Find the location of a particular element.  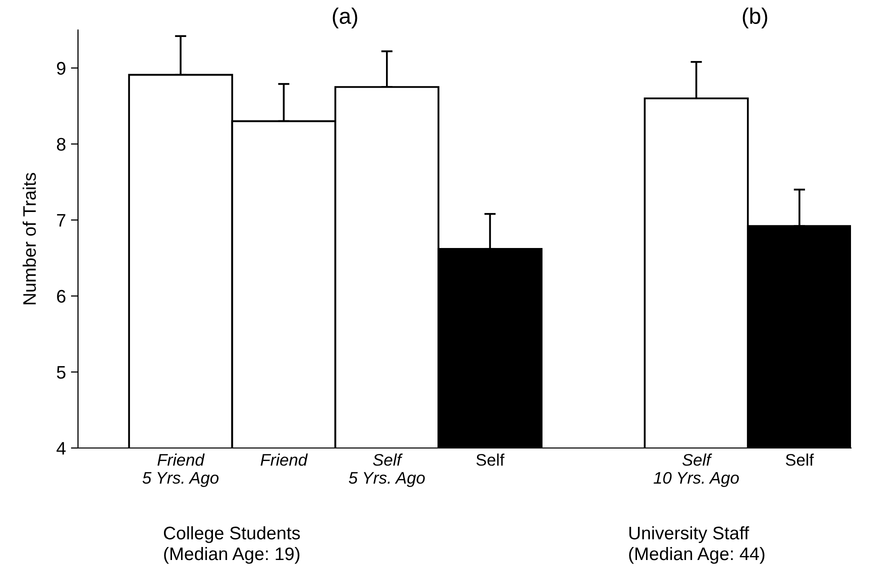

text: (b) is located at coordinates (755, 18).